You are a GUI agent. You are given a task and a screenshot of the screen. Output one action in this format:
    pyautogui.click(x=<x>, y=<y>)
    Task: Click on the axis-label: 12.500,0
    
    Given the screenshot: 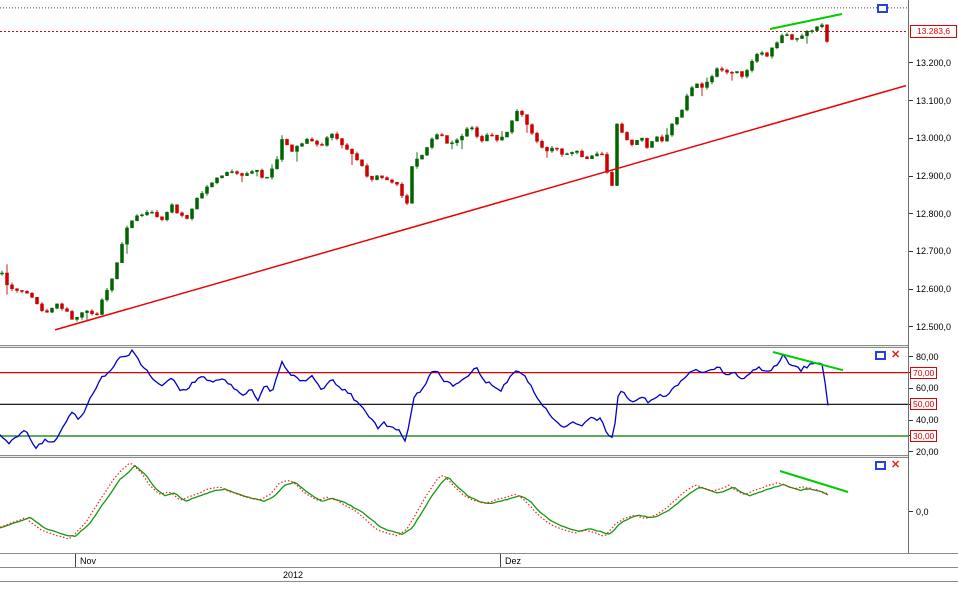 What is the action you would take?
    pyautogui.click(x=934, y=326)
    